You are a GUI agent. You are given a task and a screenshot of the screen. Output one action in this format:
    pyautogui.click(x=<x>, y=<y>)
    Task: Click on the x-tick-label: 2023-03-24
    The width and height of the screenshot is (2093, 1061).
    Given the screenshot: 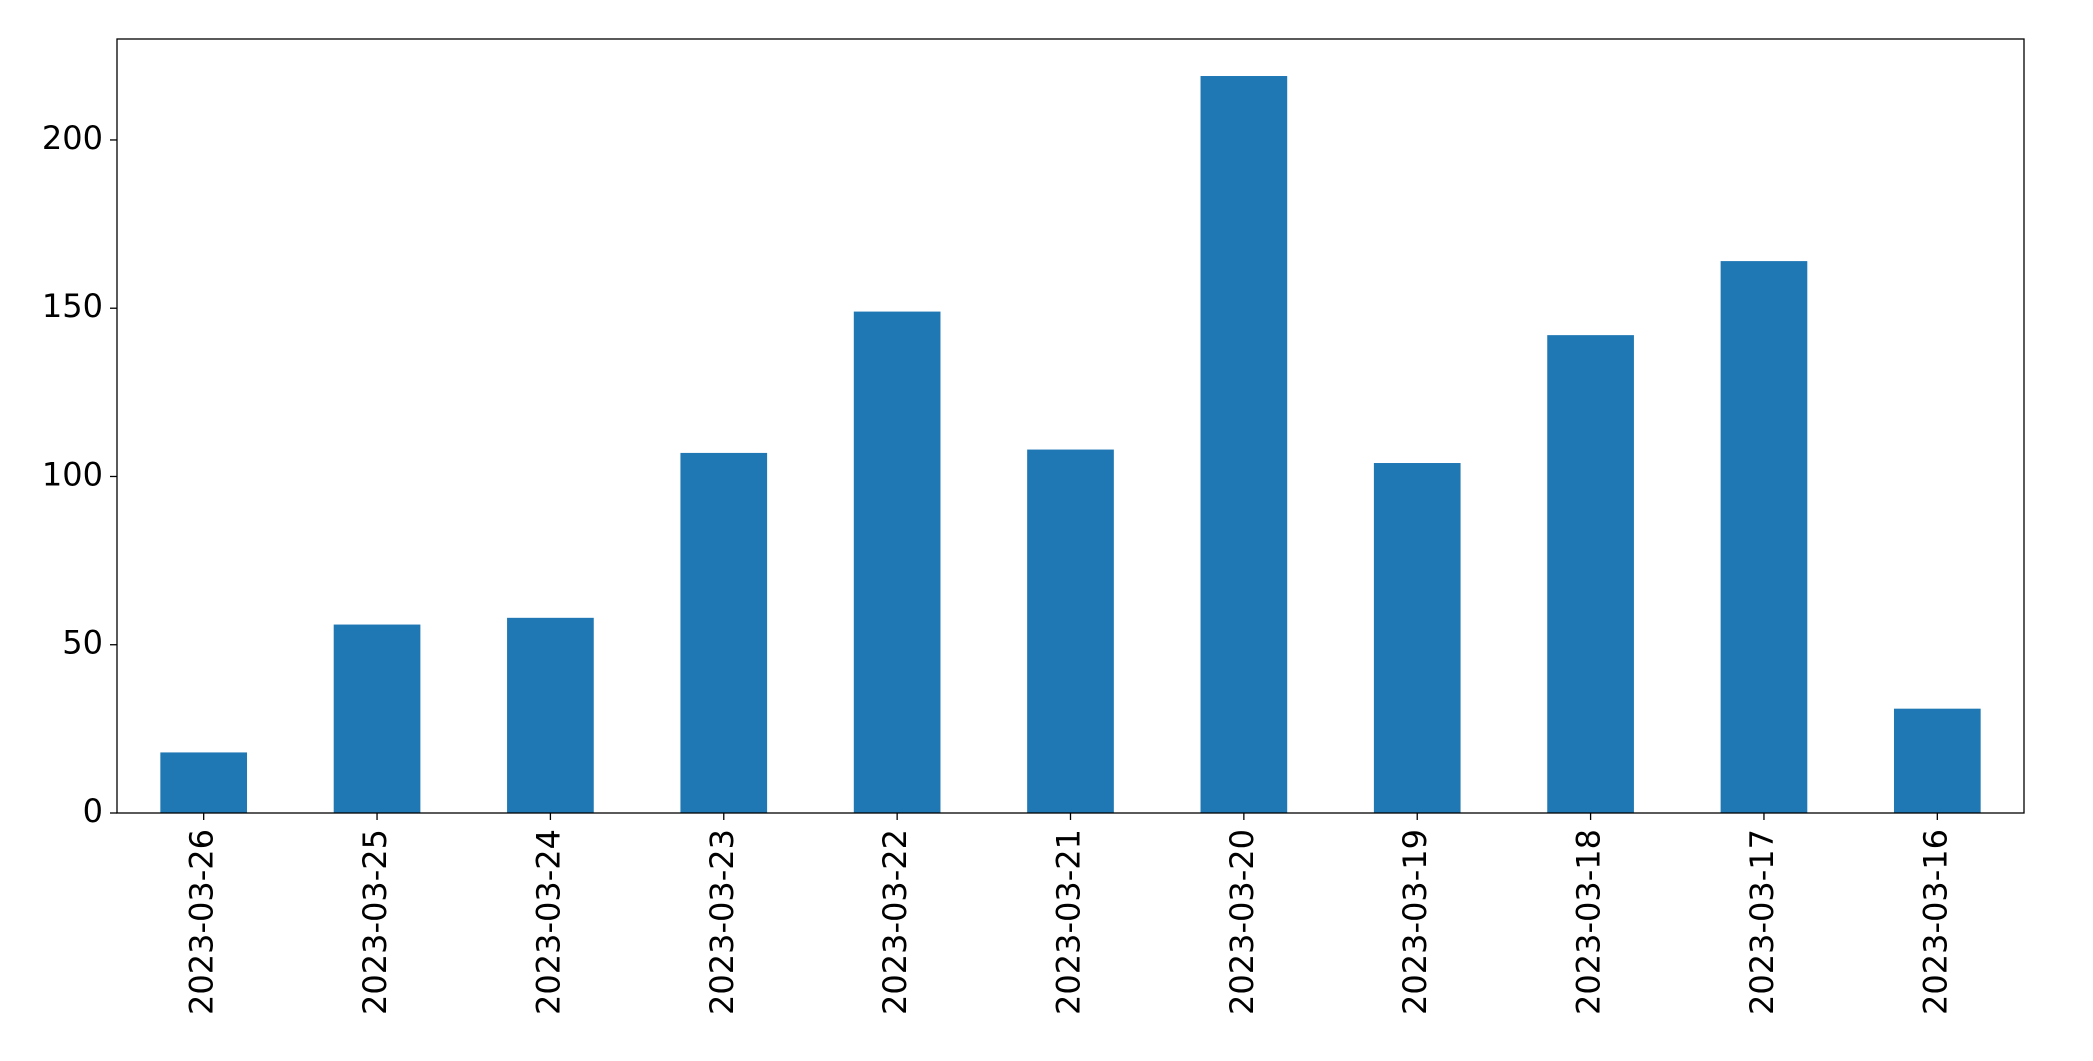 What is the action you would take?
    pyautogui.click(x=548, y=922)
    